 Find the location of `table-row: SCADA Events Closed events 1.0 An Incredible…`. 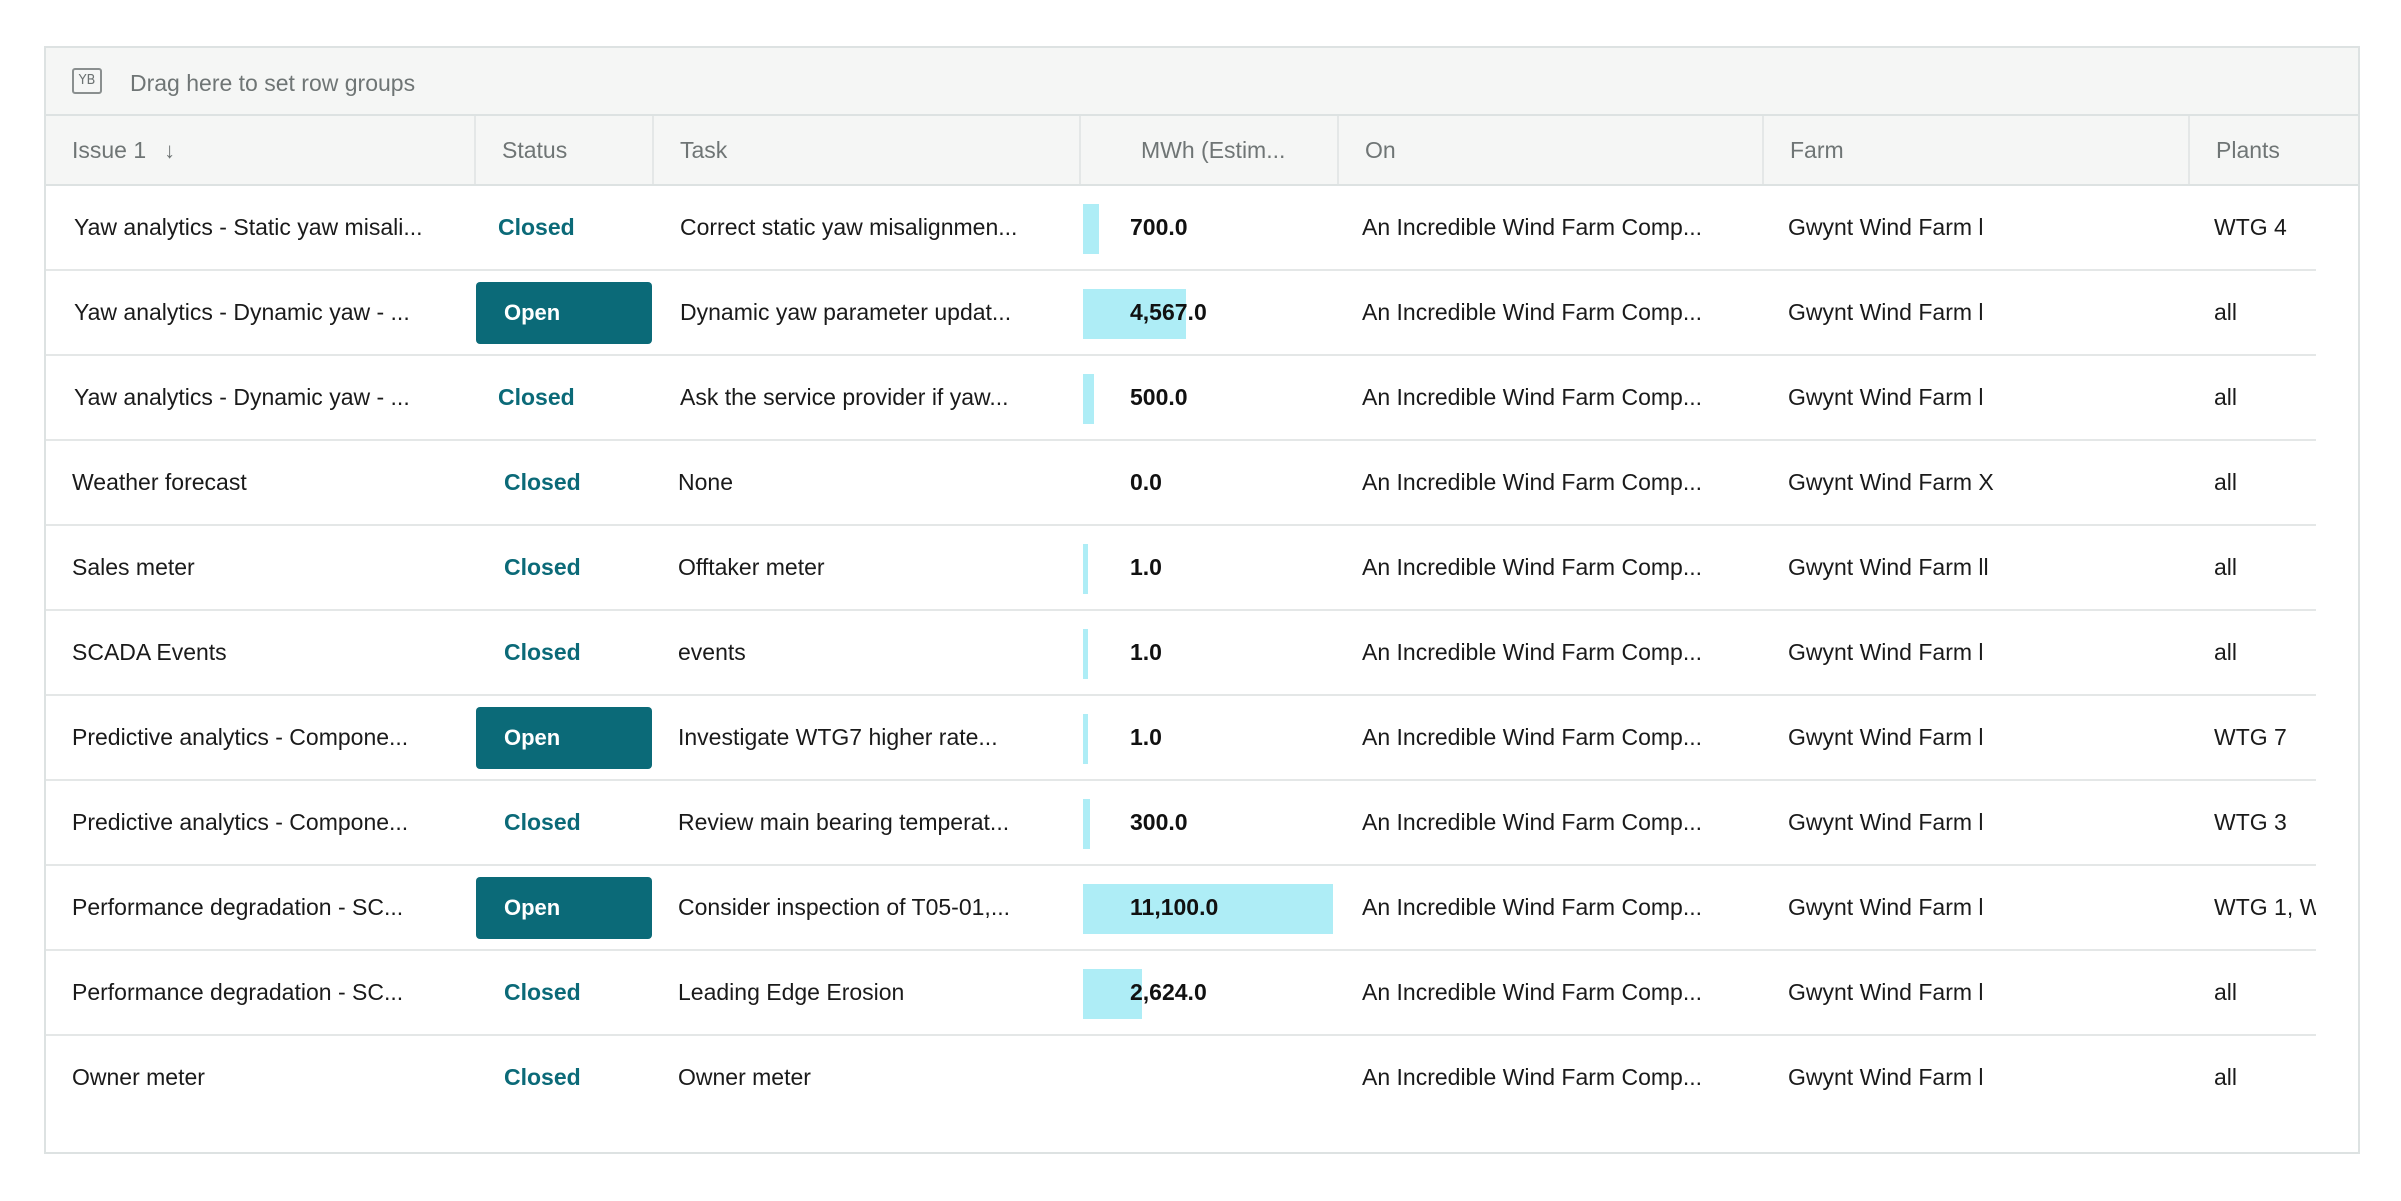

table-row: SCADA Events Closed events 1.0 An Incredible… is located at coordinates (1181, 653).